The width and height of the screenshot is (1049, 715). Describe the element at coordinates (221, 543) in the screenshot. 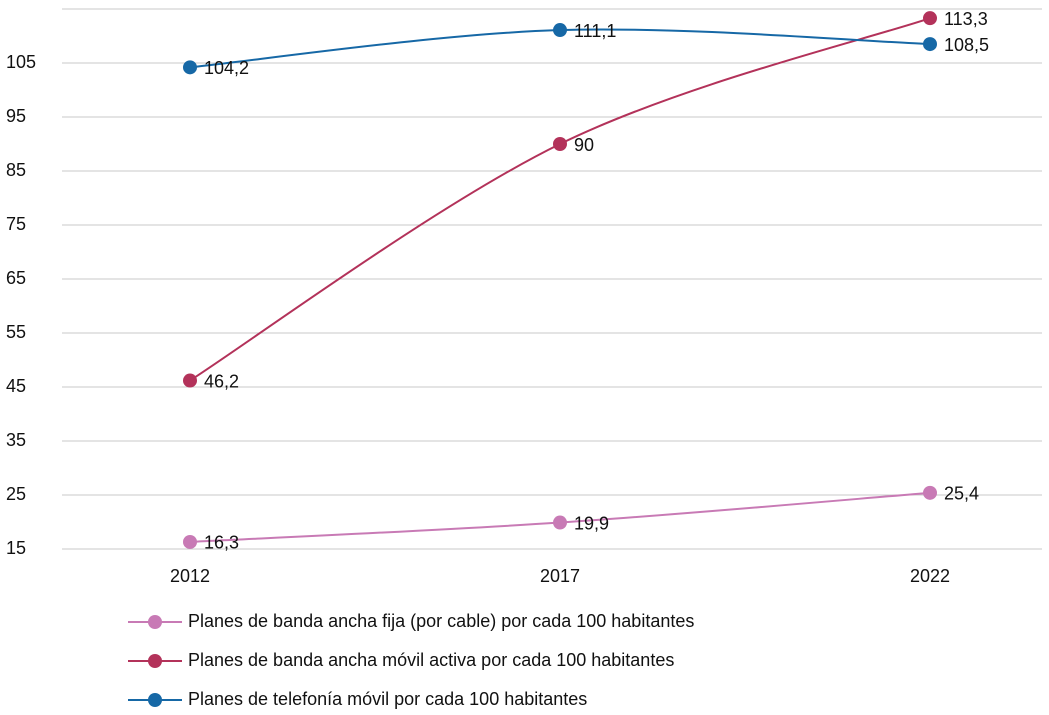

I see `data-label: 16,3` at that location.